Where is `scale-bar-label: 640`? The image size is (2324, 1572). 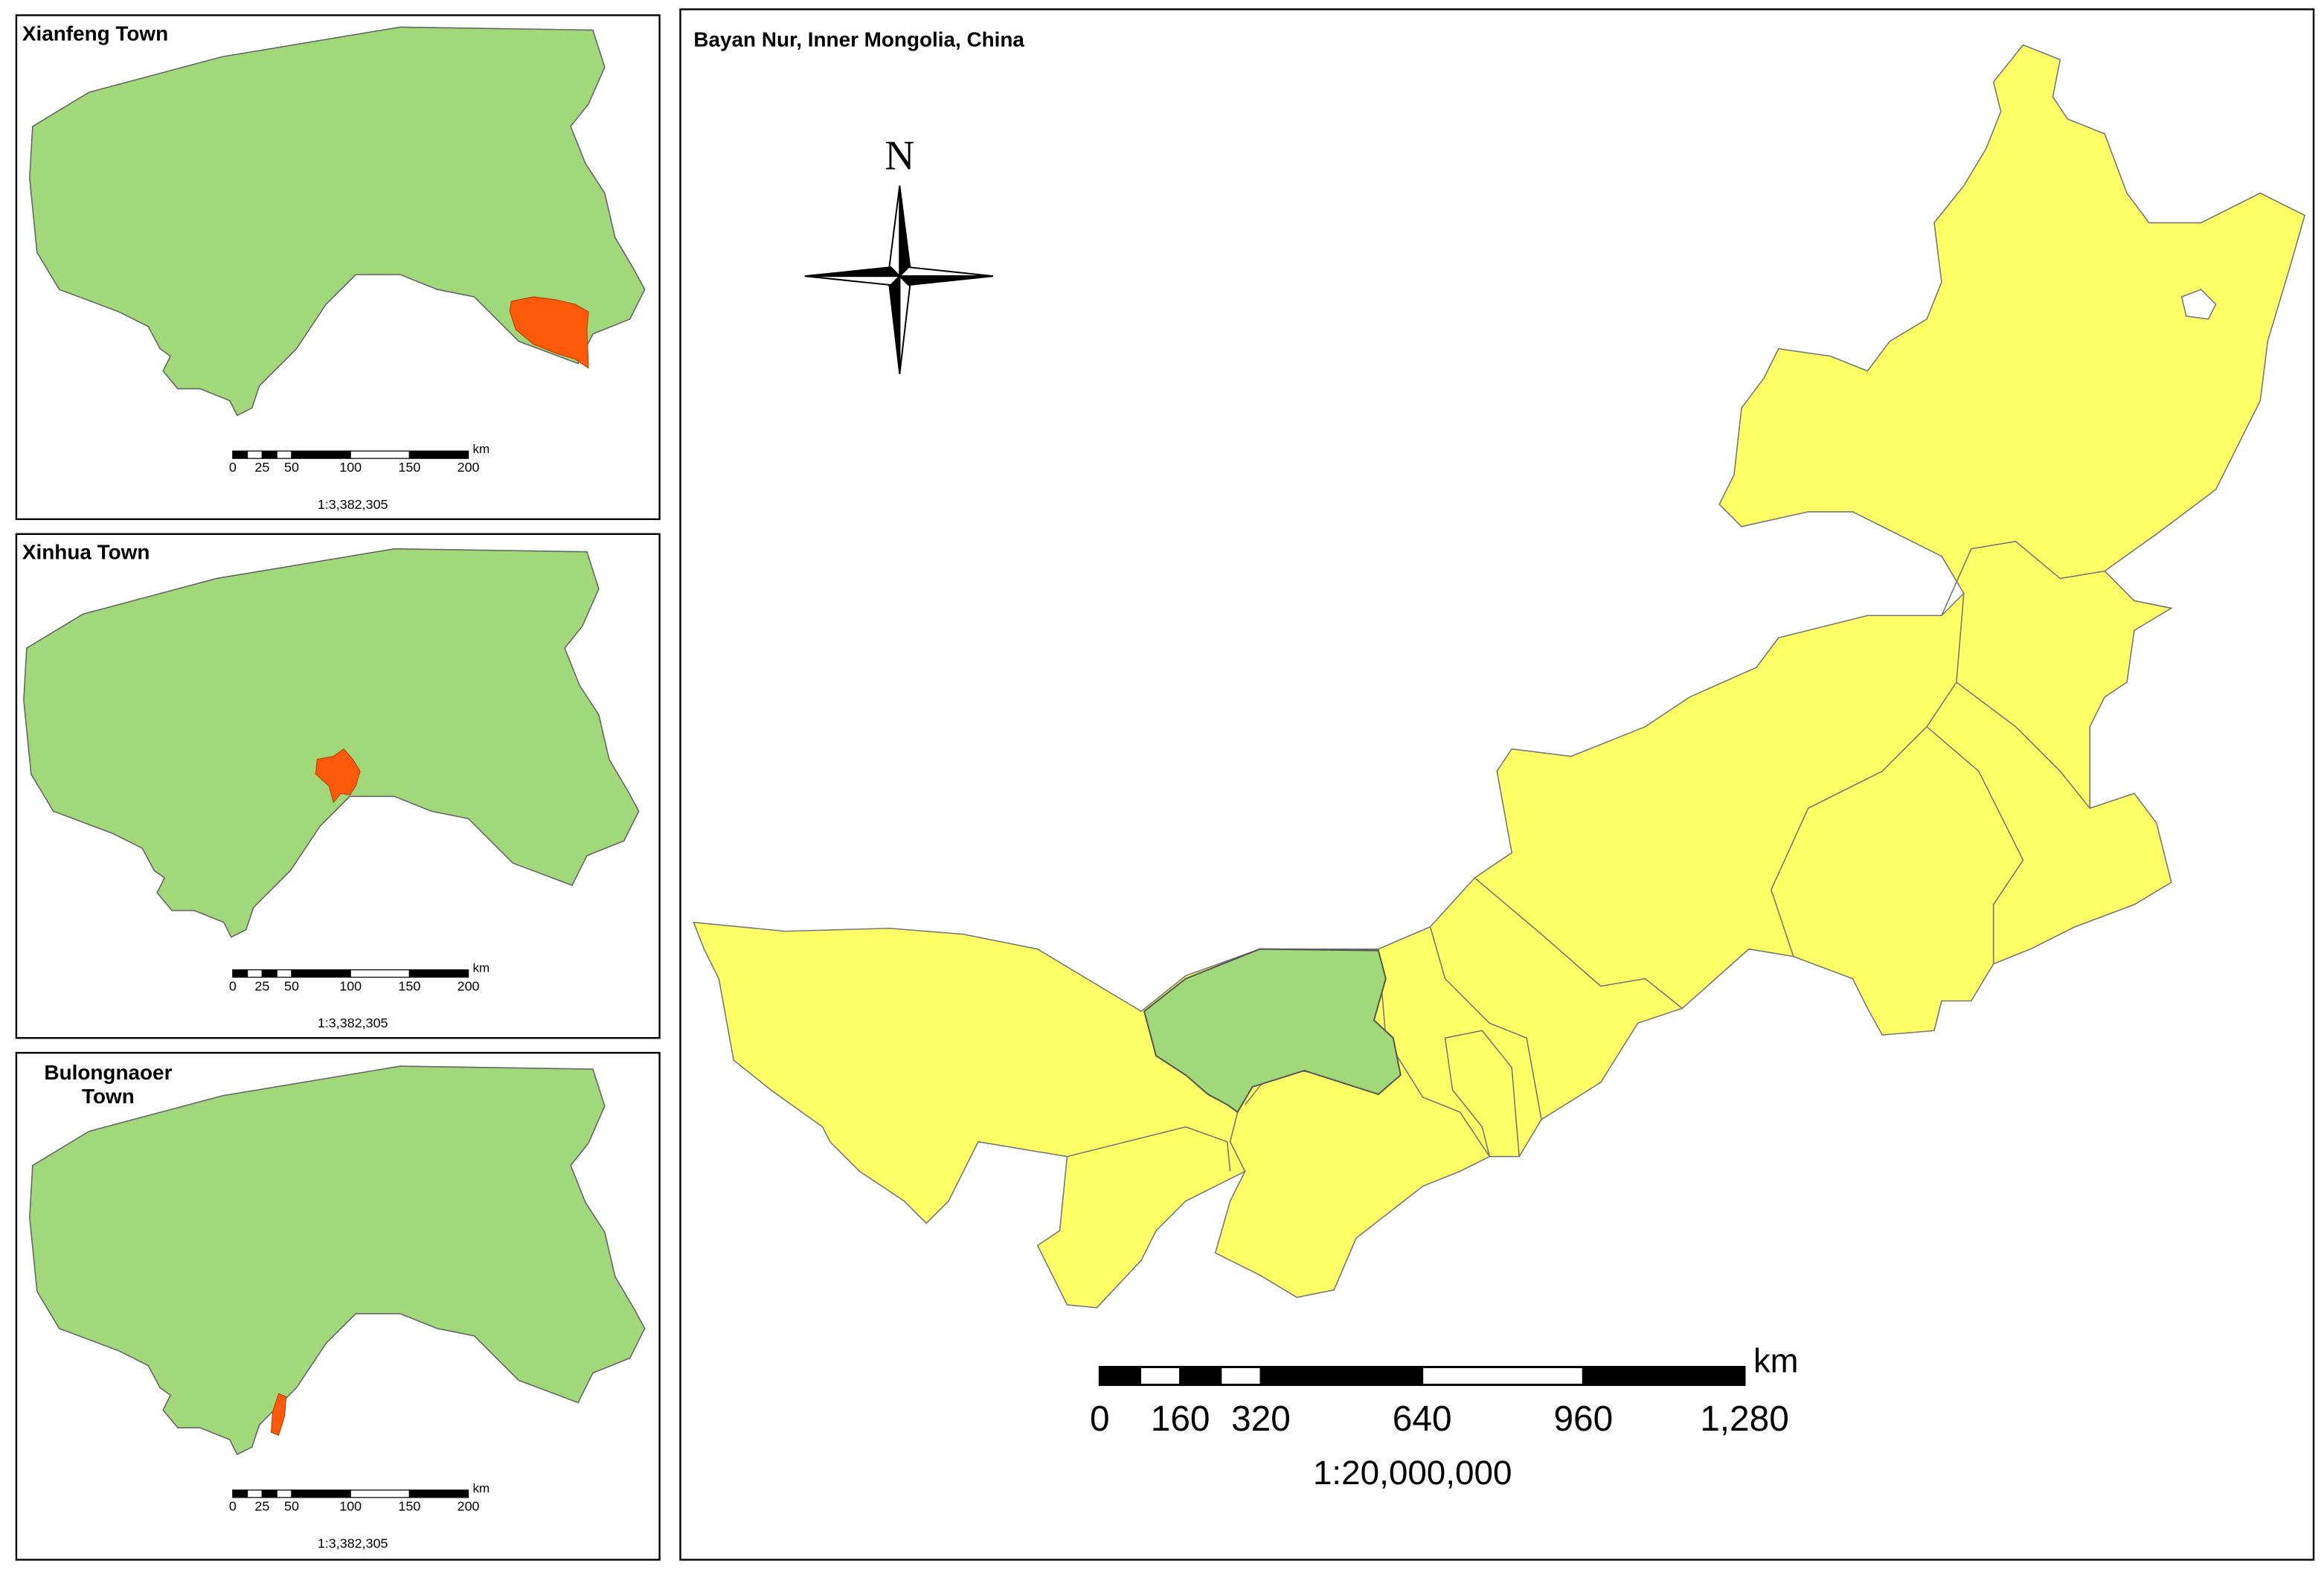
scale-bar-label: 640 is located at coordinates (1422, 1419).